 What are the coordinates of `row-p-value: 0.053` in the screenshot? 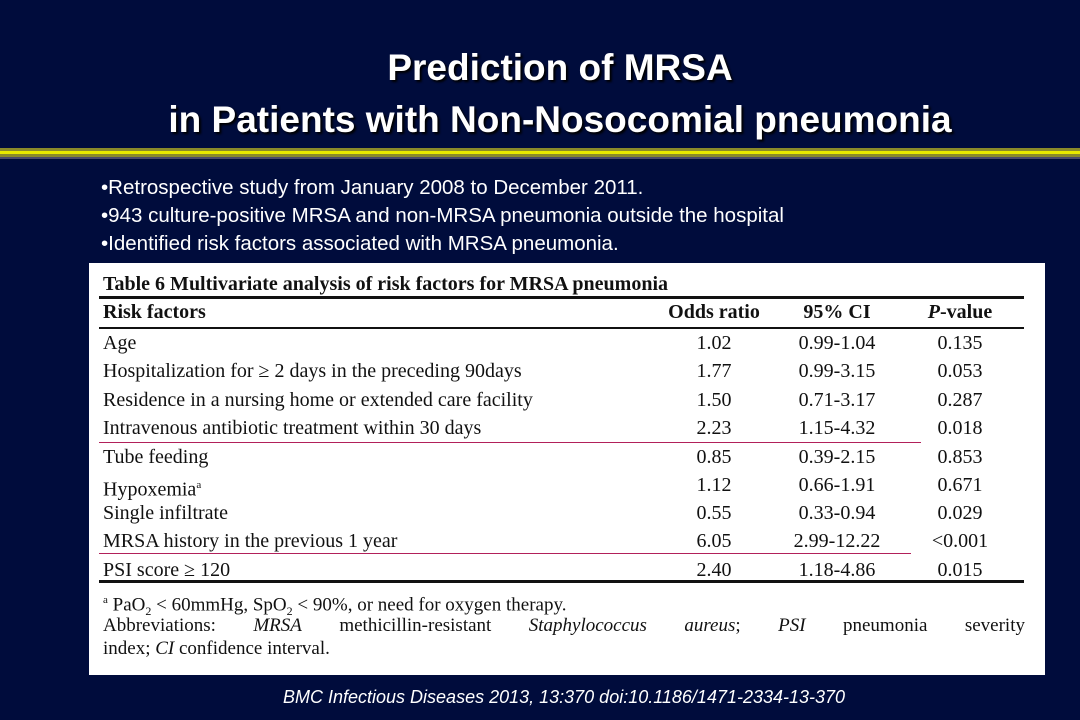 It's located at (960, 371).